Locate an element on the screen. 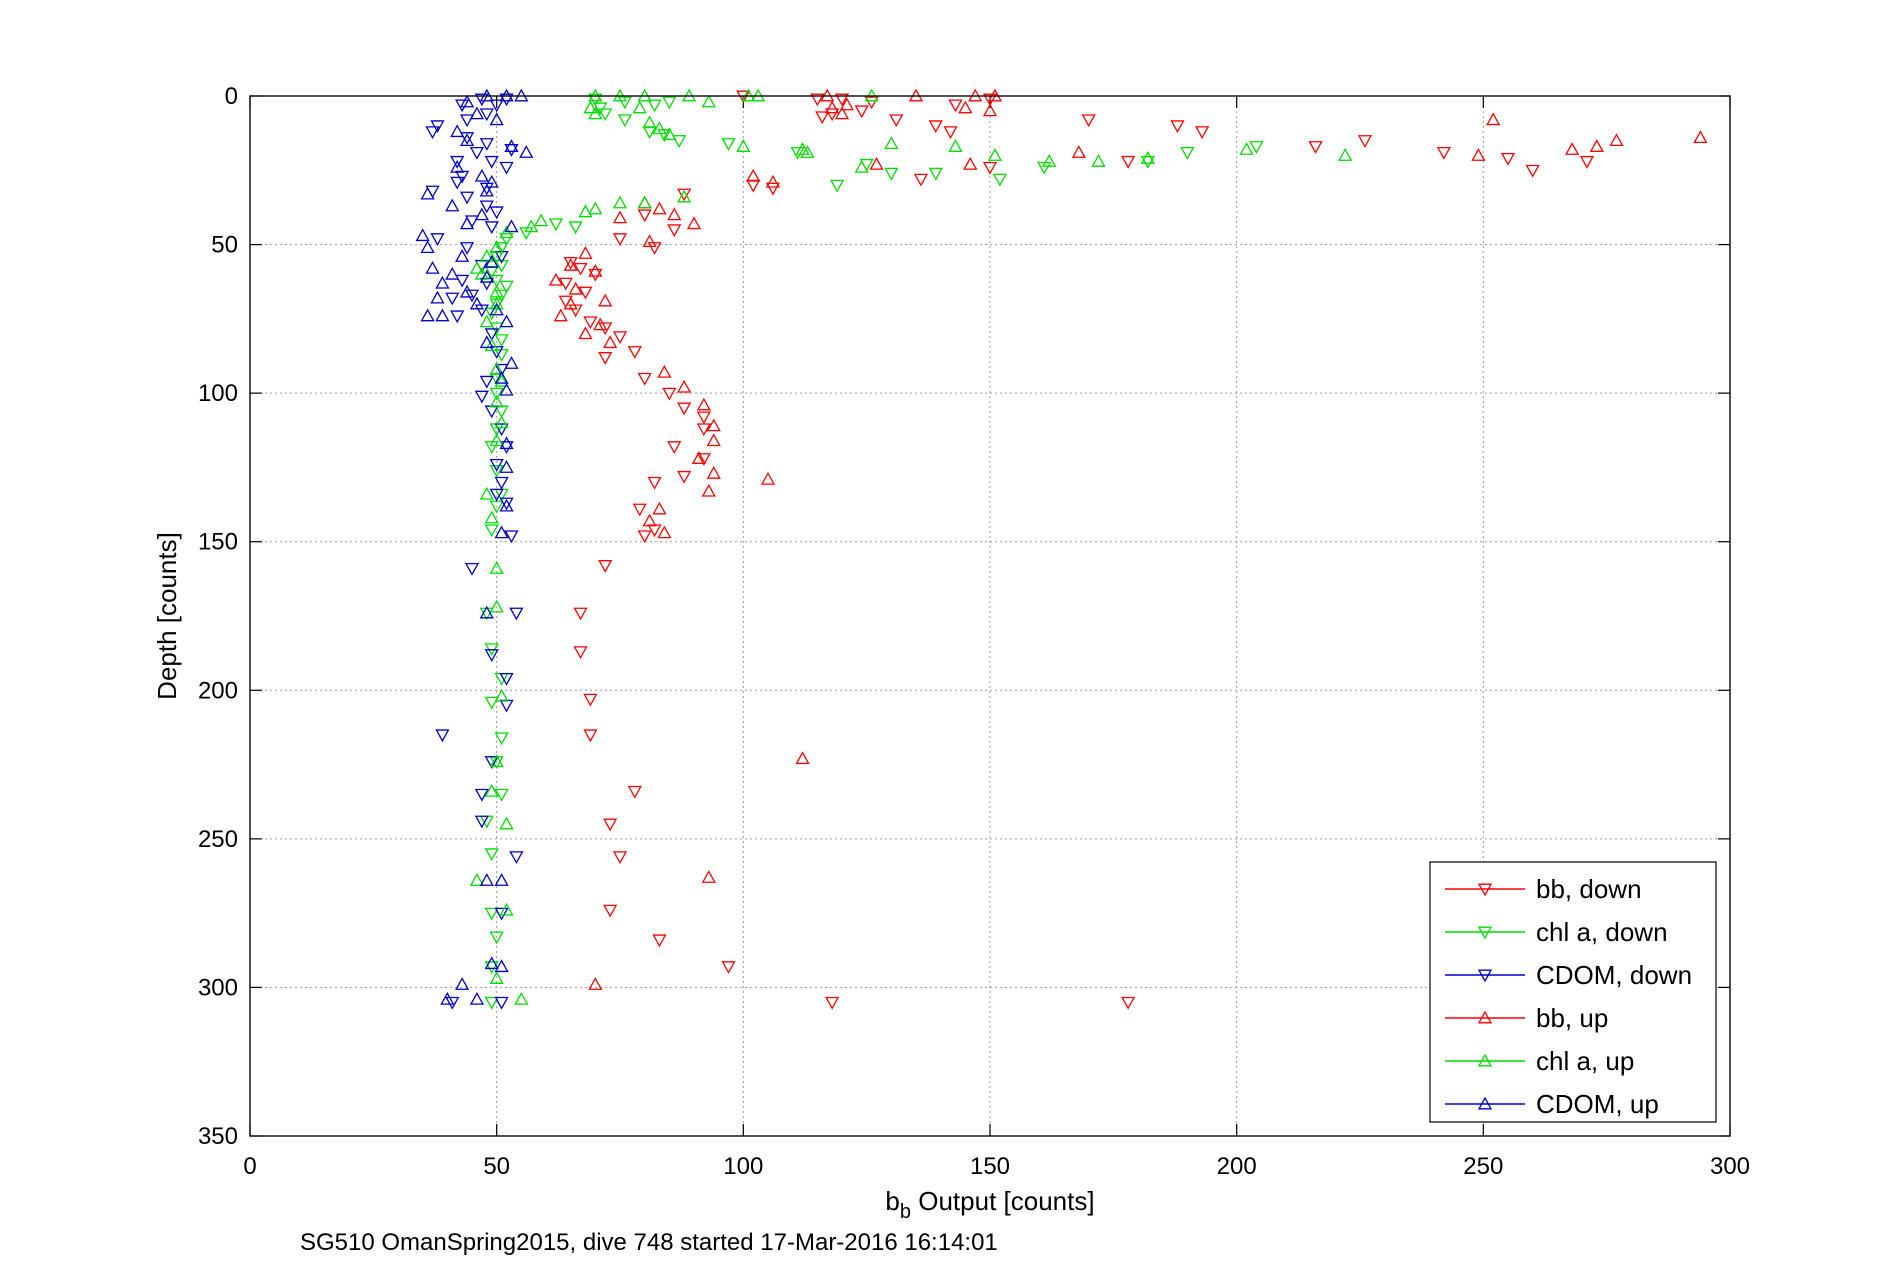 The image size is (1891, 1262). legend-label: chl a, up is located at coordinates (1585, 1061).